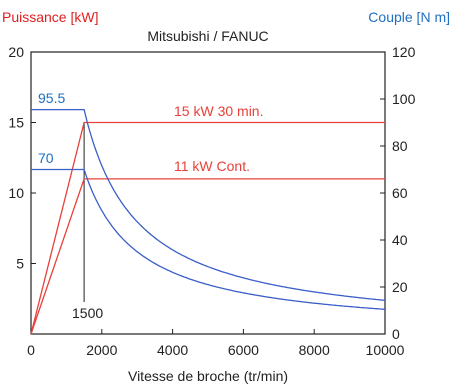 The width and height of the screenshot is (453, 387). I want to click on x-tick-label-1: 2000, so click(101, 350).